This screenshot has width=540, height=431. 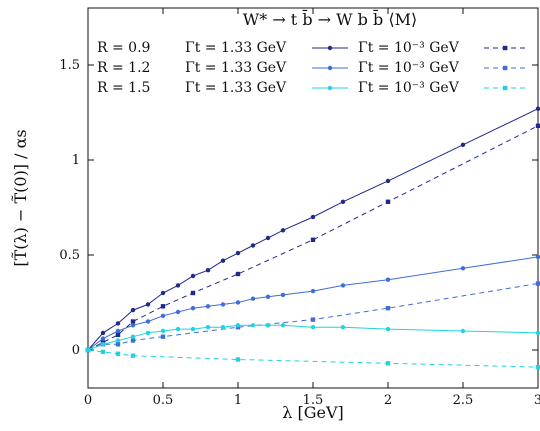 What do you see at coordinates (69, 255) in the screenshot?
I see `y-tick-label: 0.5` at bounding box center [69, 255].